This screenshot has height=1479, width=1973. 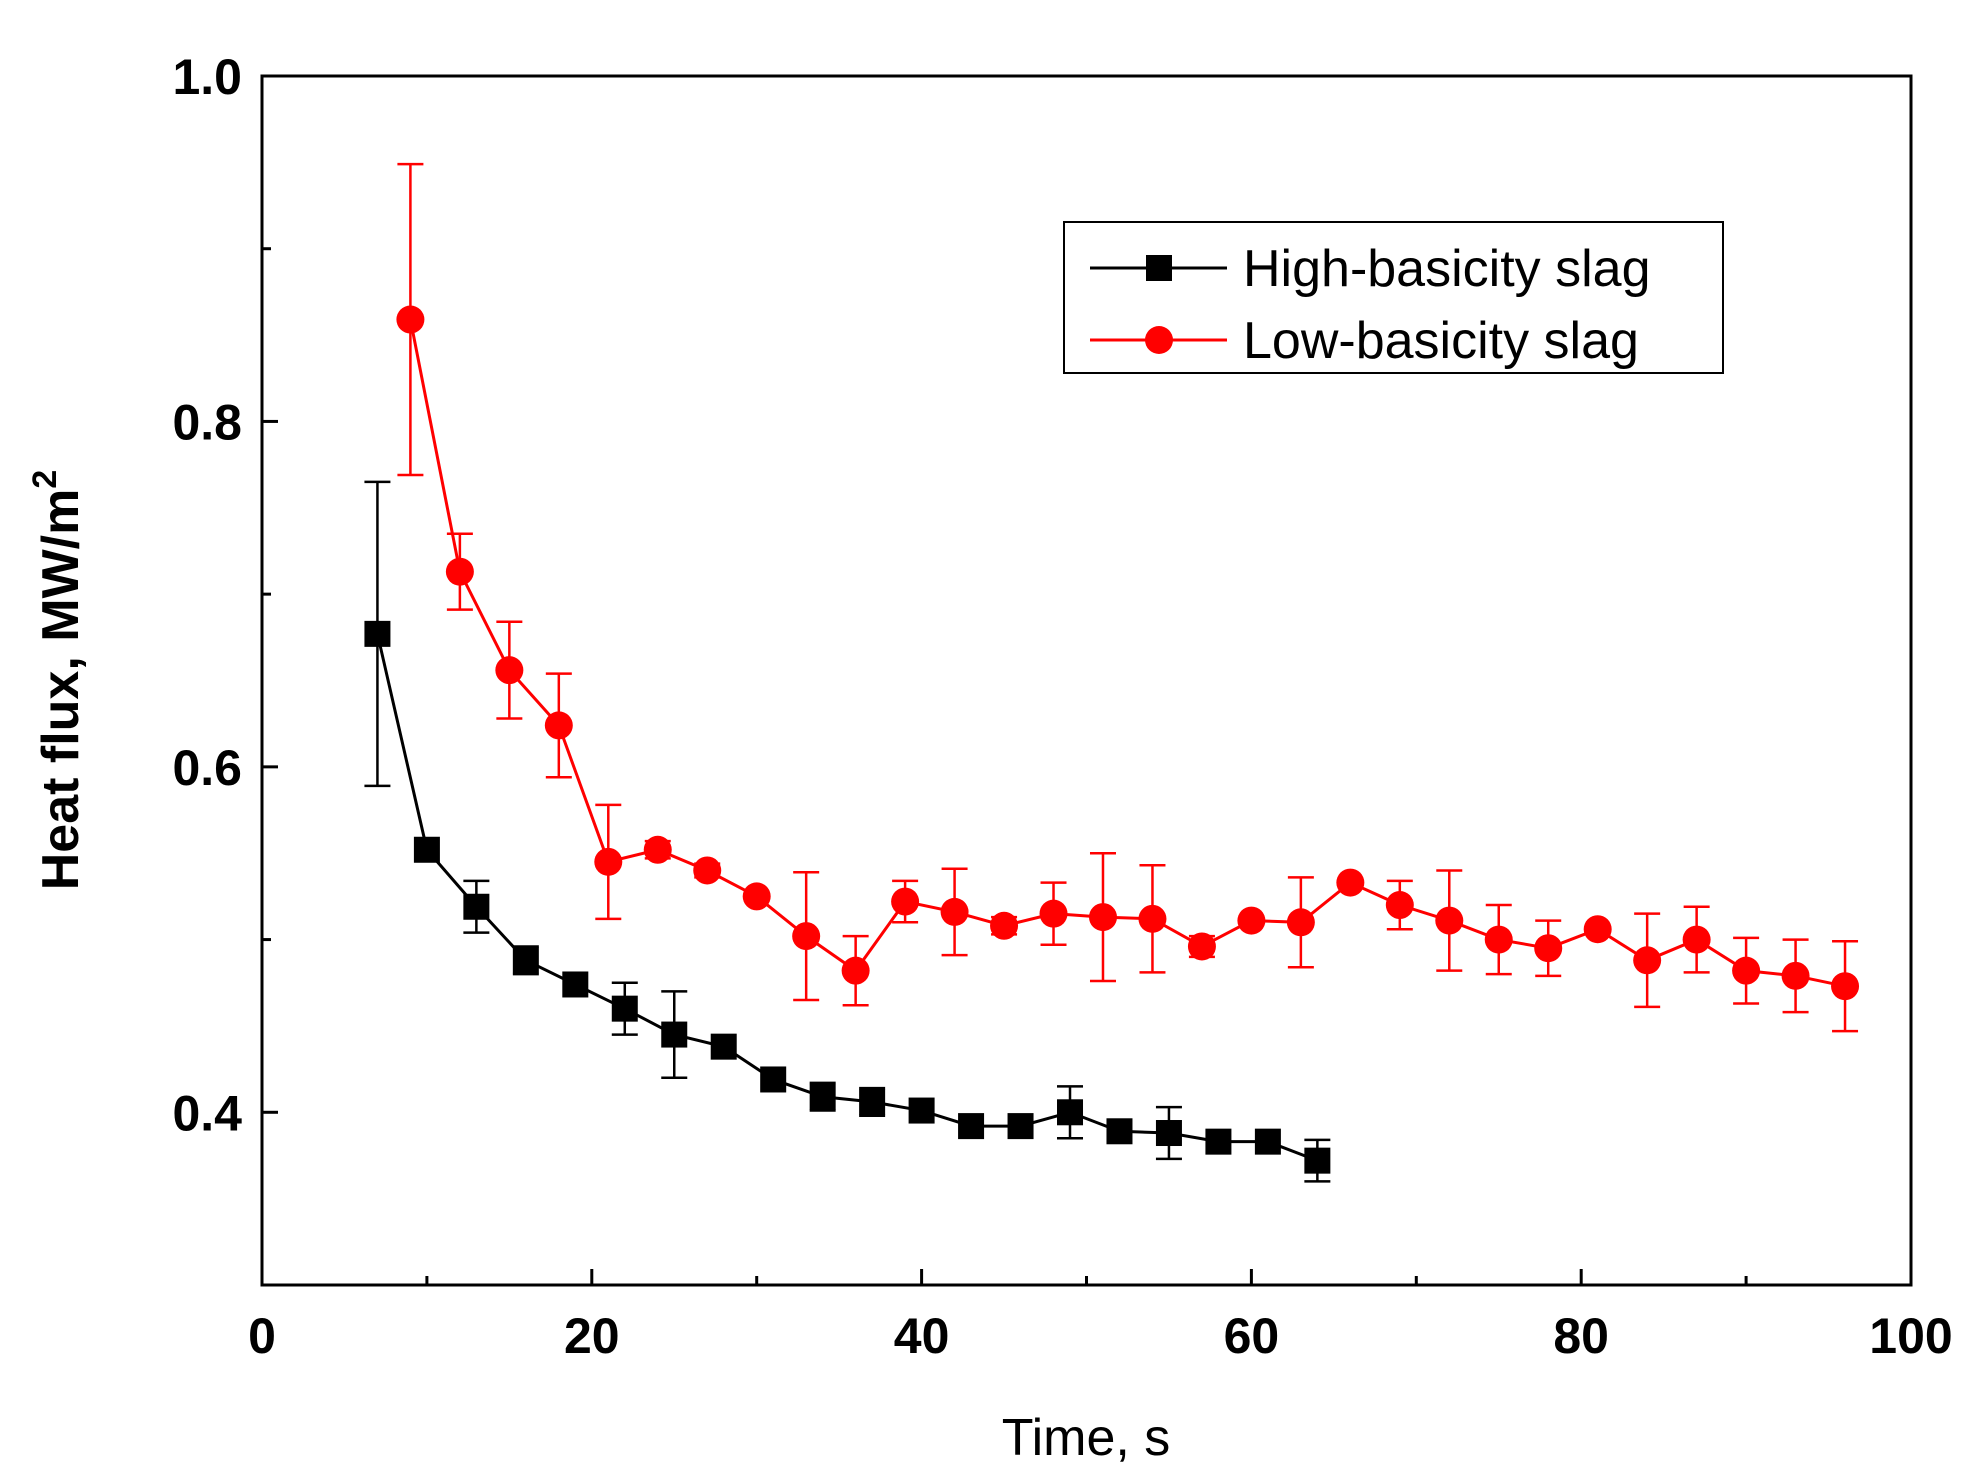 I want to click on x-tick-label: 0, so click(x=262, y=1336).